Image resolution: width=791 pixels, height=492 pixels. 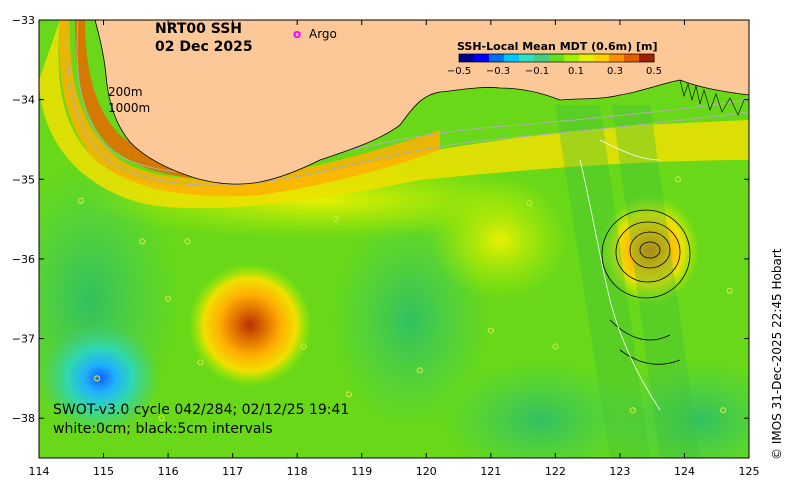 What do you see at coordinates (198, 29) in the screenshot?
I see `title-line1: NRT00 SSH` at bounding box center [198, 29].